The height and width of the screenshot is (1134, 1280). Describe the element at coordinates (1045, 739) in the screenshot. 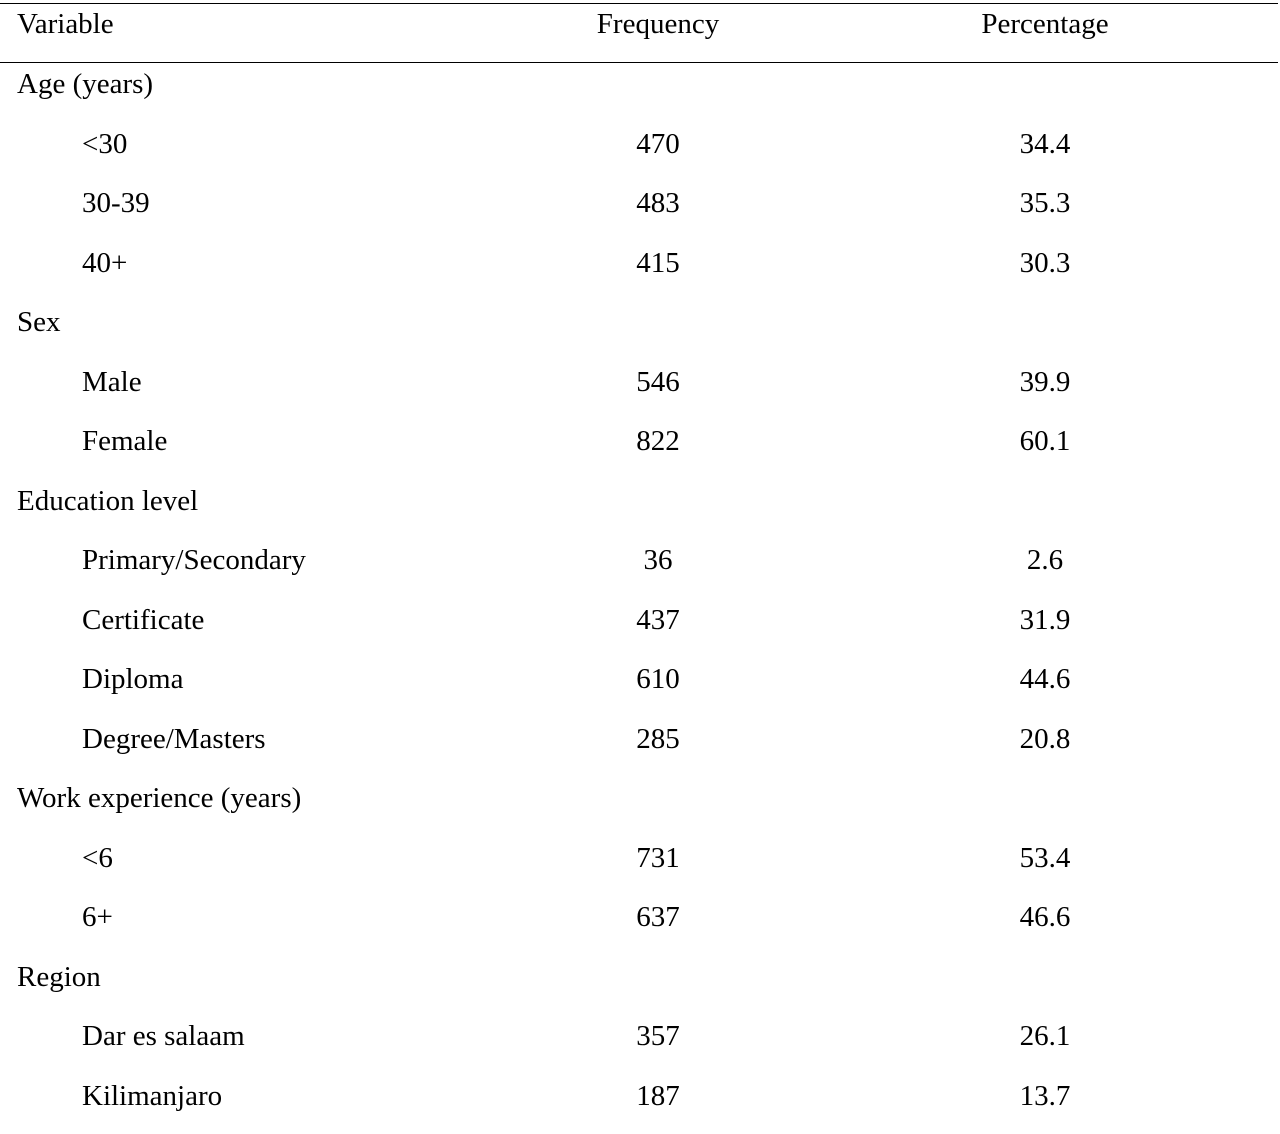

I see `percentage-cell: 20.8` at that location.